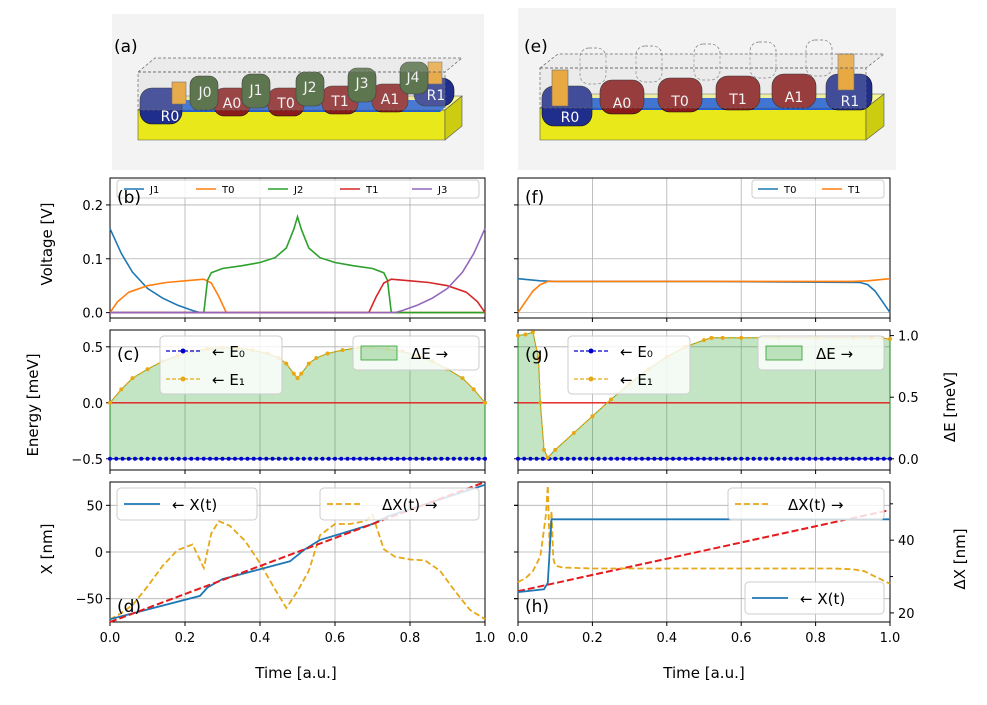  I want to click on delta-x-line, so click(704, 535).